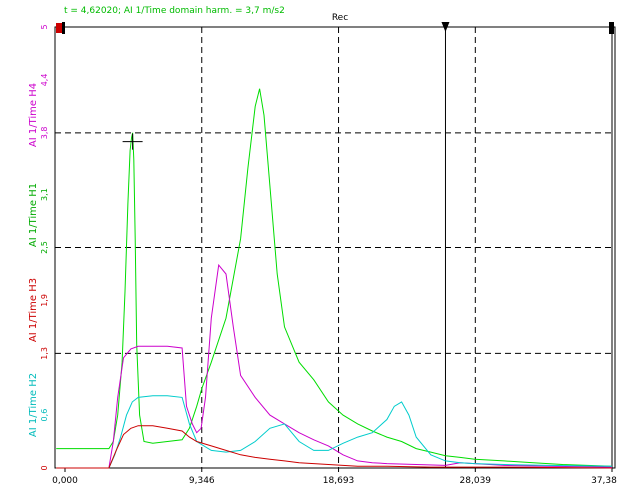 The image size is (619, 487). What do you see at coordinates (44, 467) in the screenshot?
I see `y-tick-0: 0` at bounding box center [44, 467].